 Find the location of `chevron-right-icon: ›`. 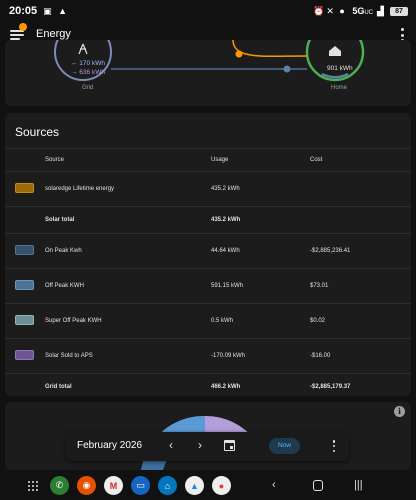

chevron-right-icon: › is located at coordinates (200, 445).